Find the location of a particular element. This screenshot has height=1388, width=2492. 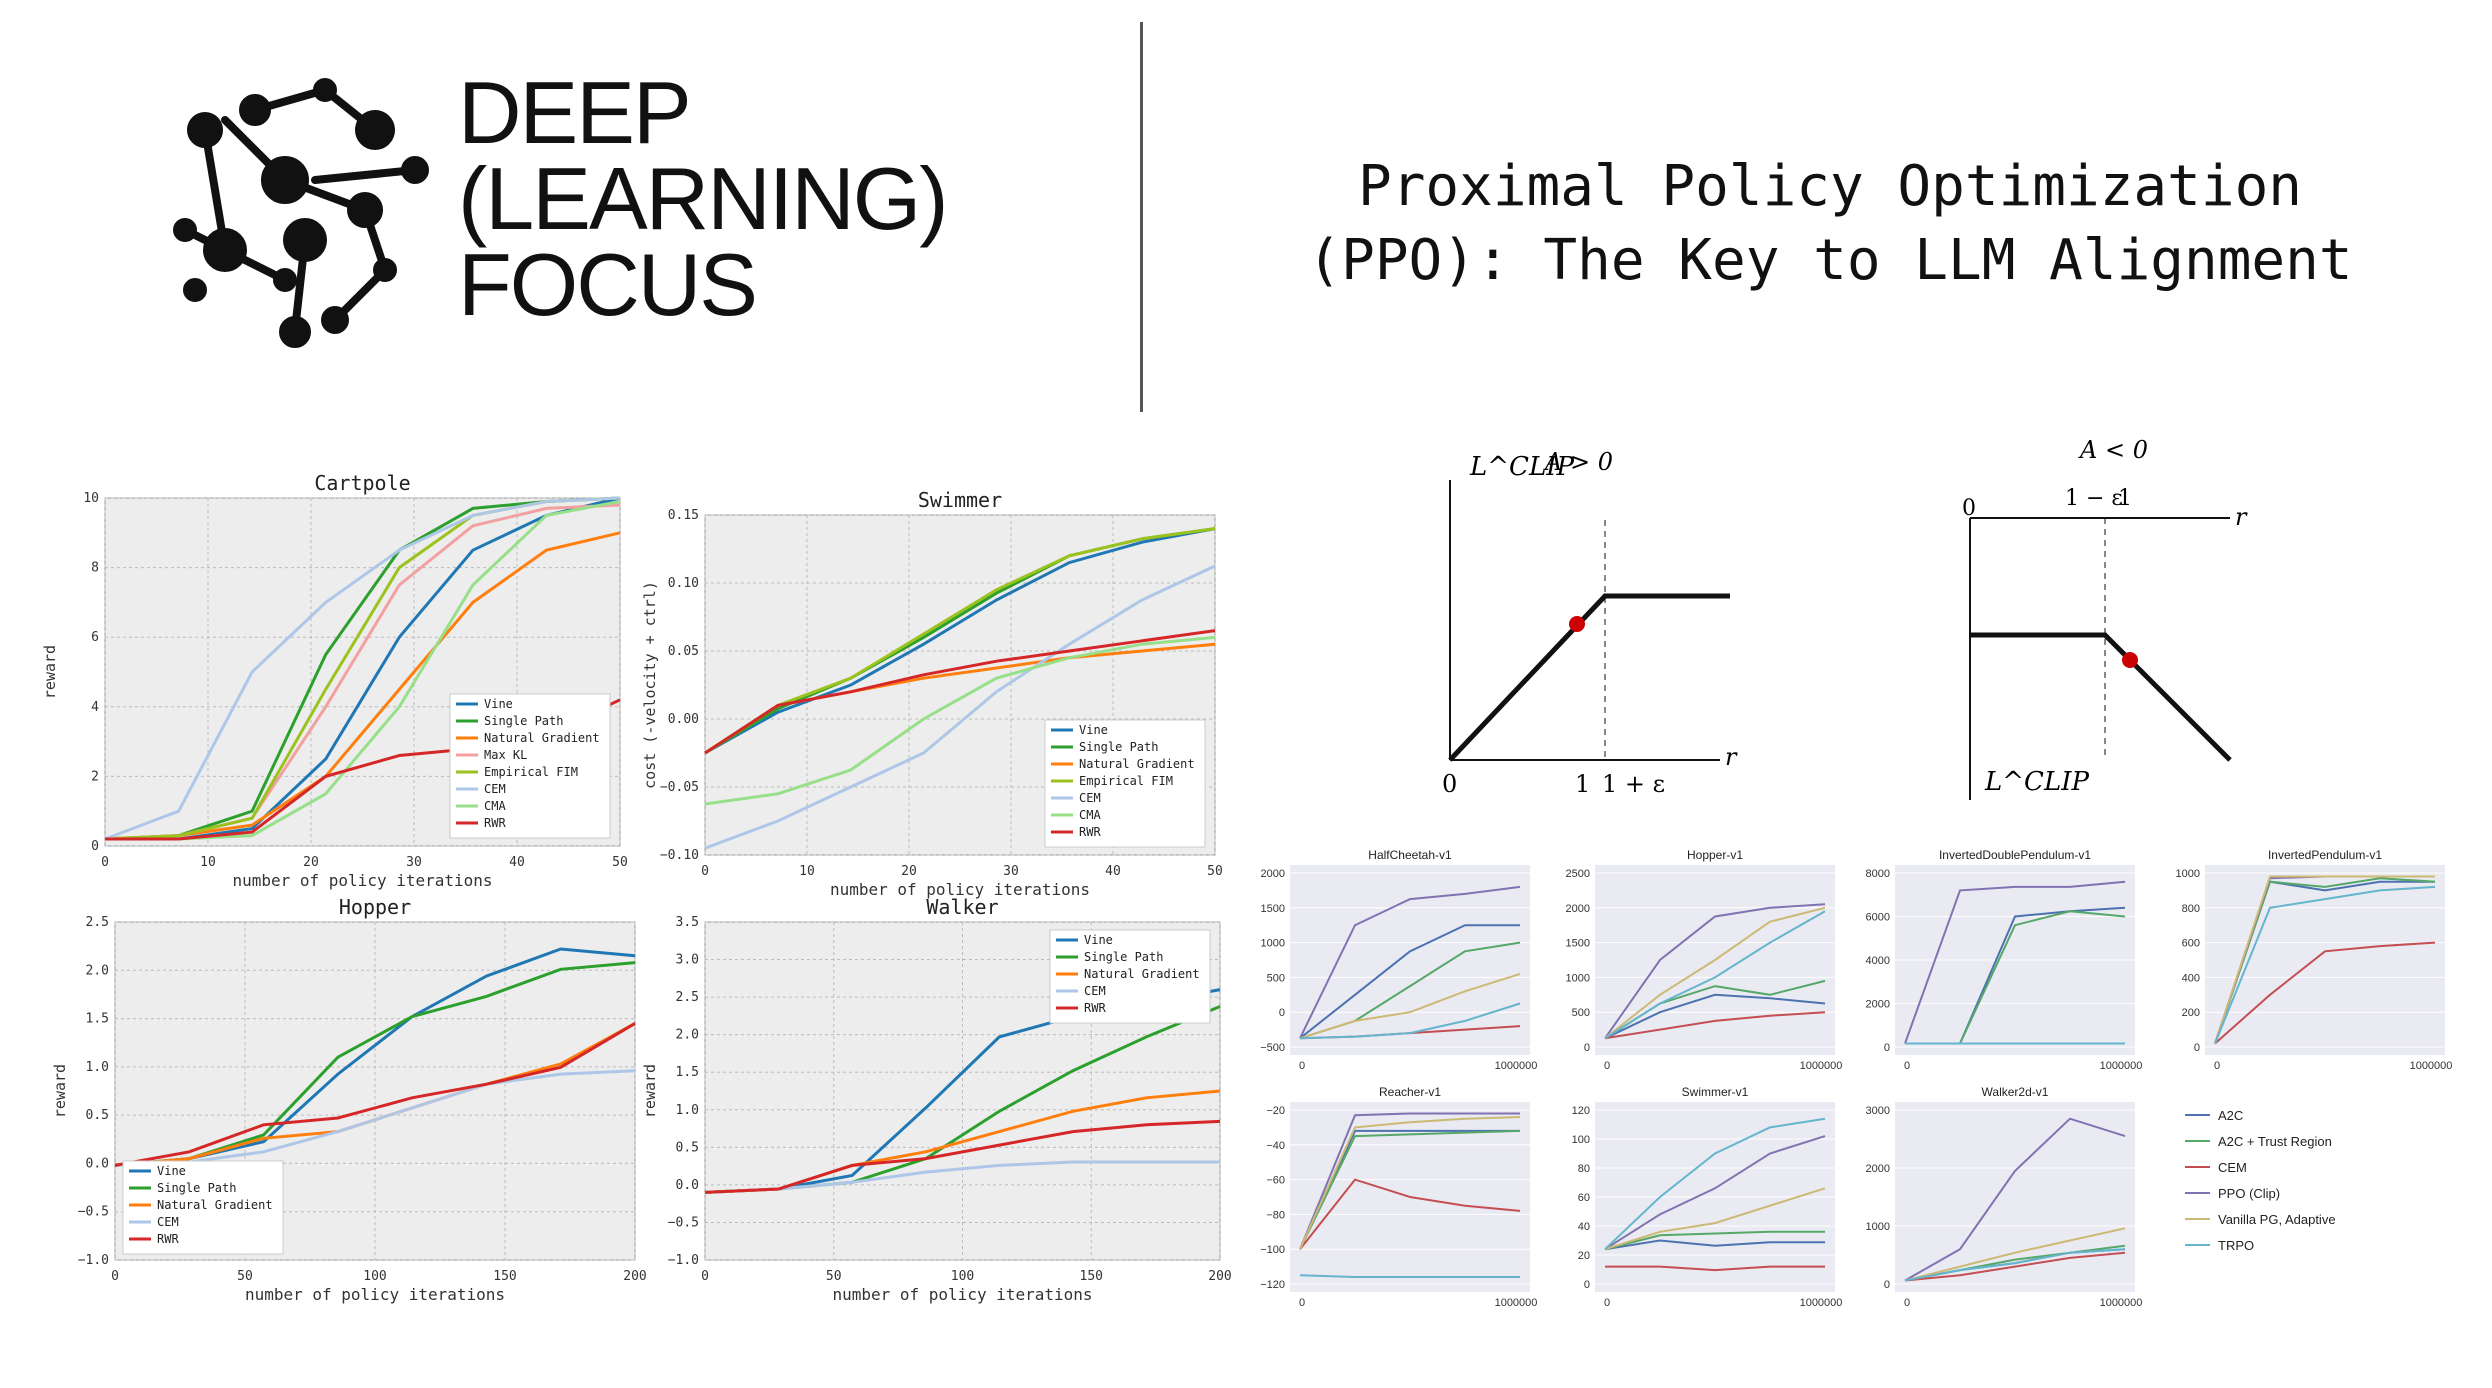

chart-title: Hopper is located at coordinates (375, 907).